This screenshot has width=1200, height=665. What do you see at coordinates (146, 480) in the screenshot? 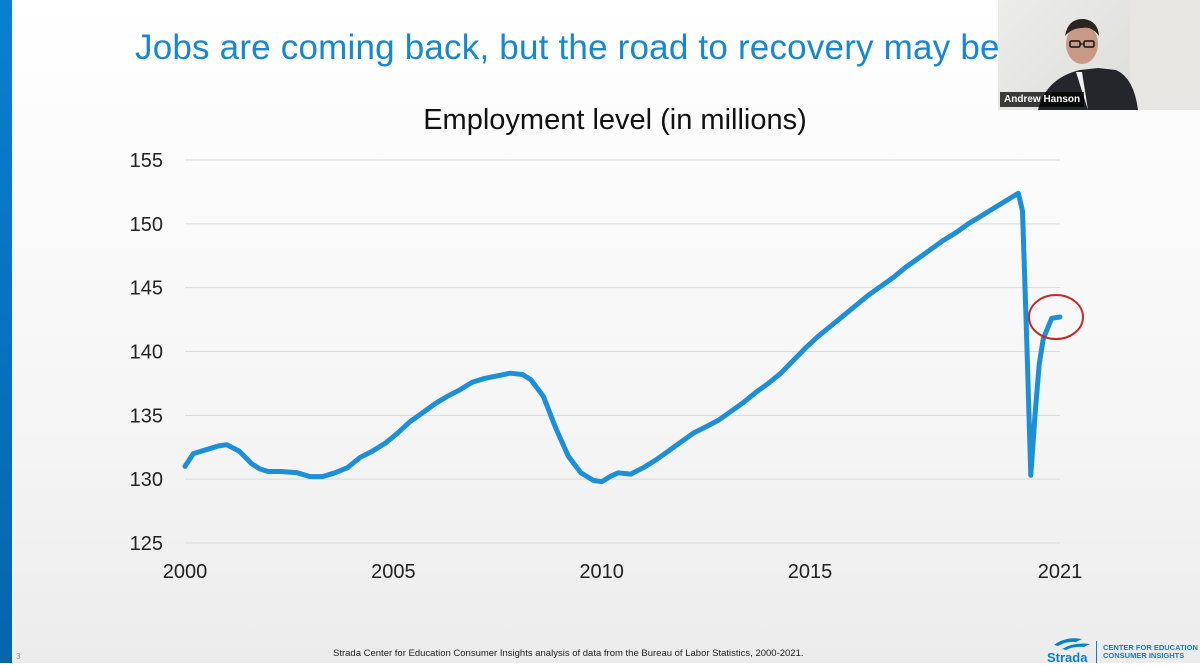
I see `y-tick-label-130: 130` at bounding box center [146, 480].